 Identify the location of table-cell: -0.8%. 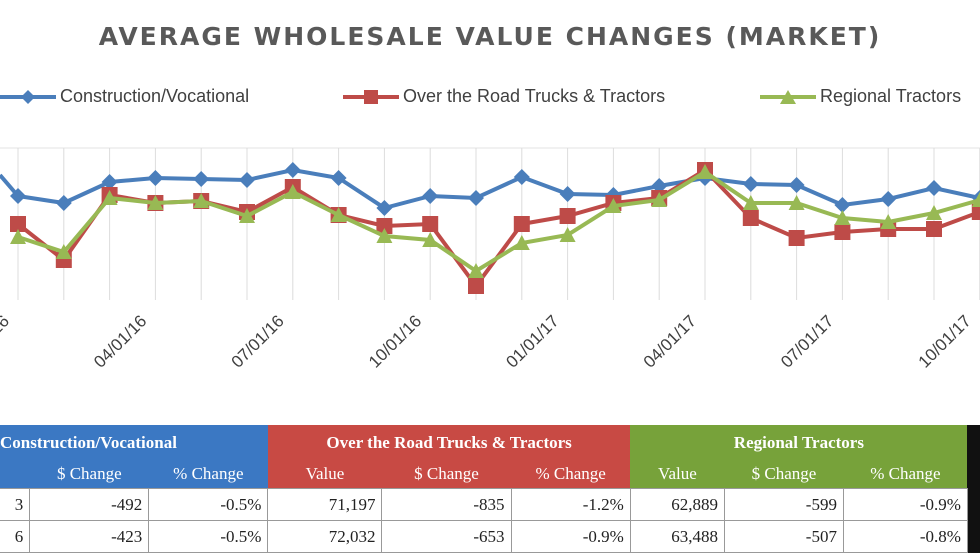
(905, 536).